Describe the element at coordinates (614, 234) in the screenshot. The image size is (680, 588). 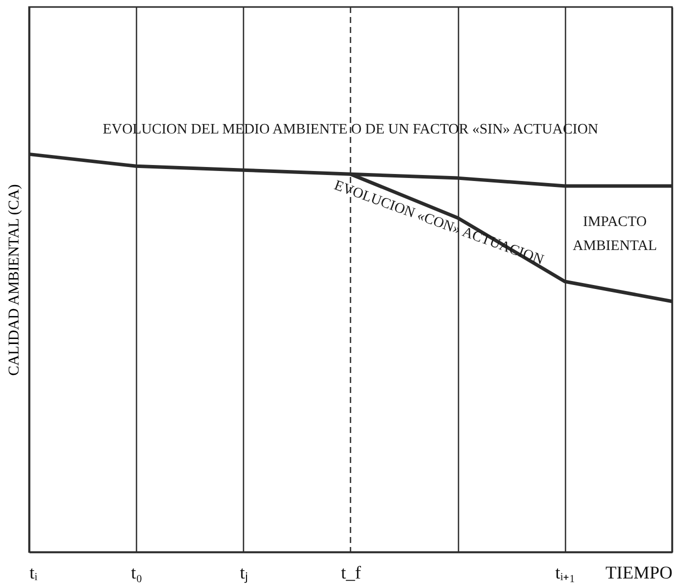
I see `annotation: IMPACTO AMBIENTAL` at that location.